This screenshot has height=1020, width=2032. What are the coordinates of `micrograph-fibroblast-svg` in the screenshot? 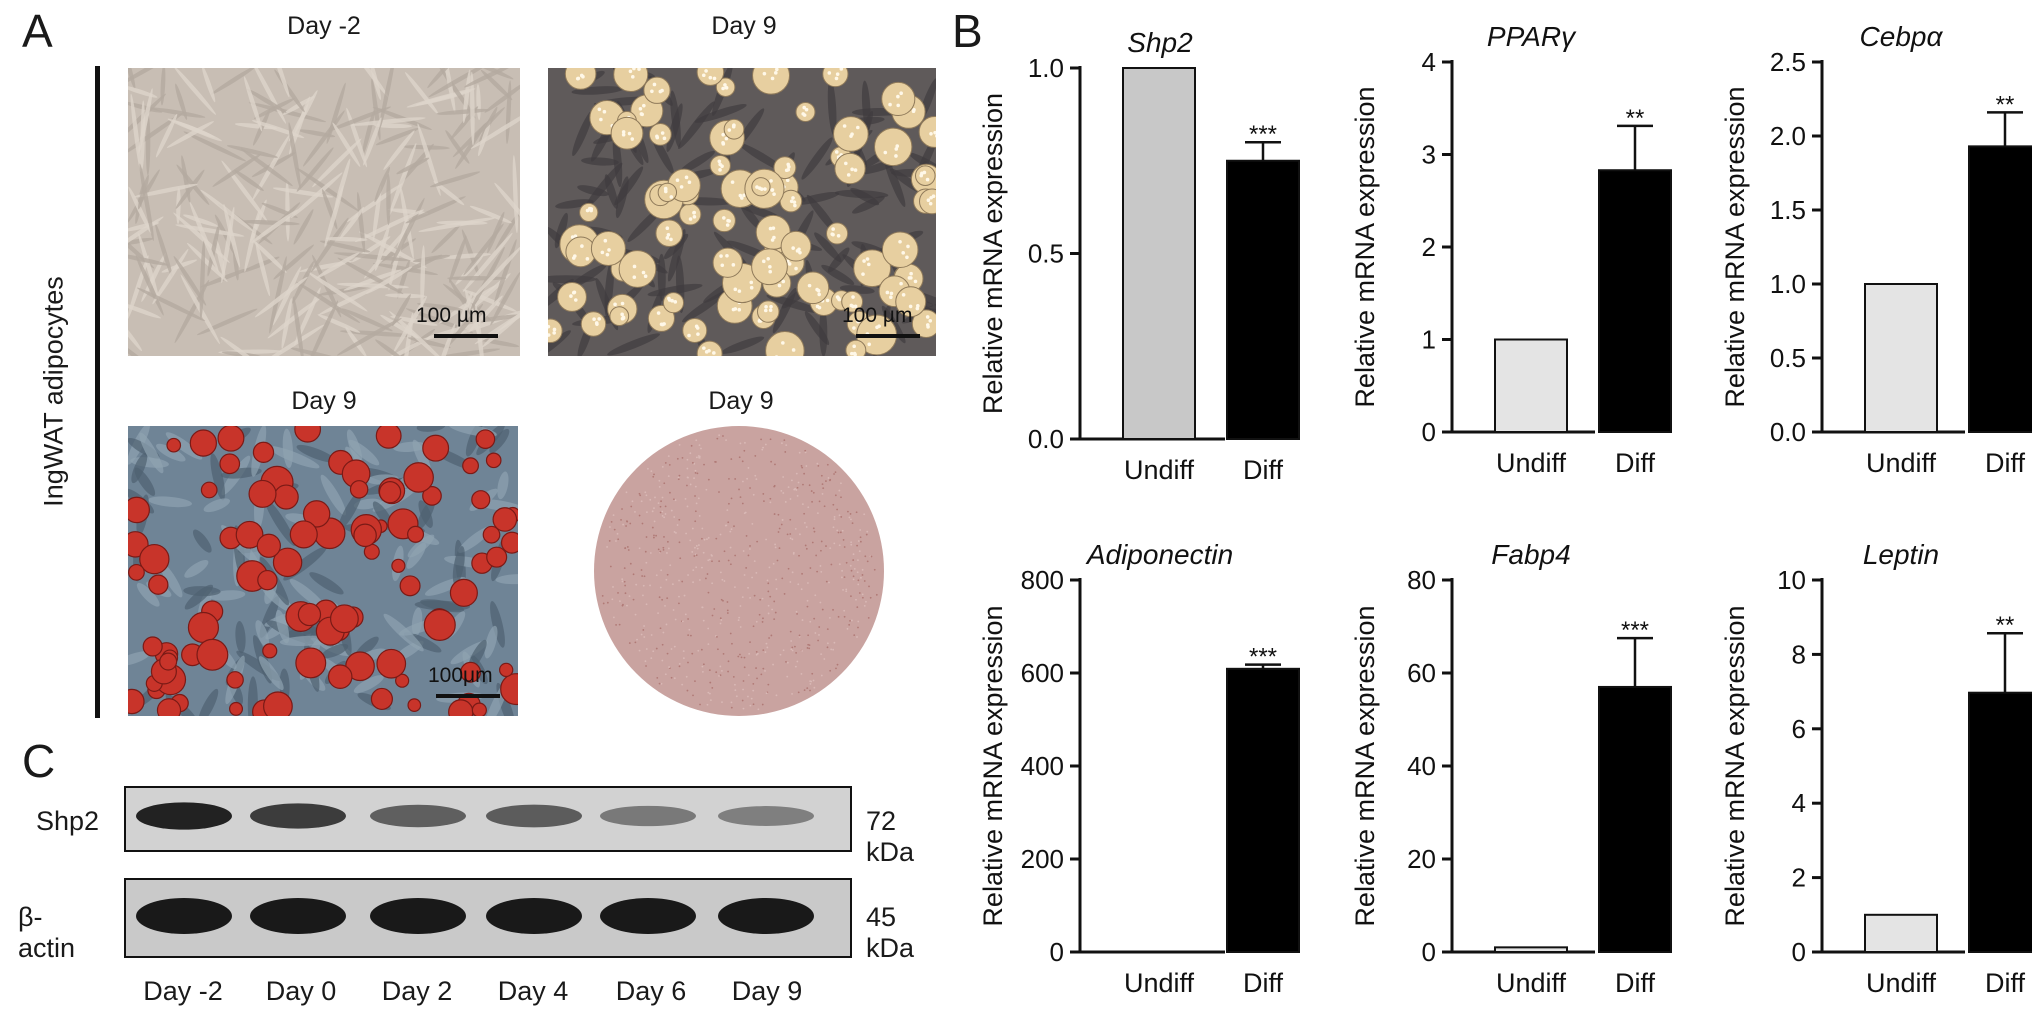 It's located at (324, 212).